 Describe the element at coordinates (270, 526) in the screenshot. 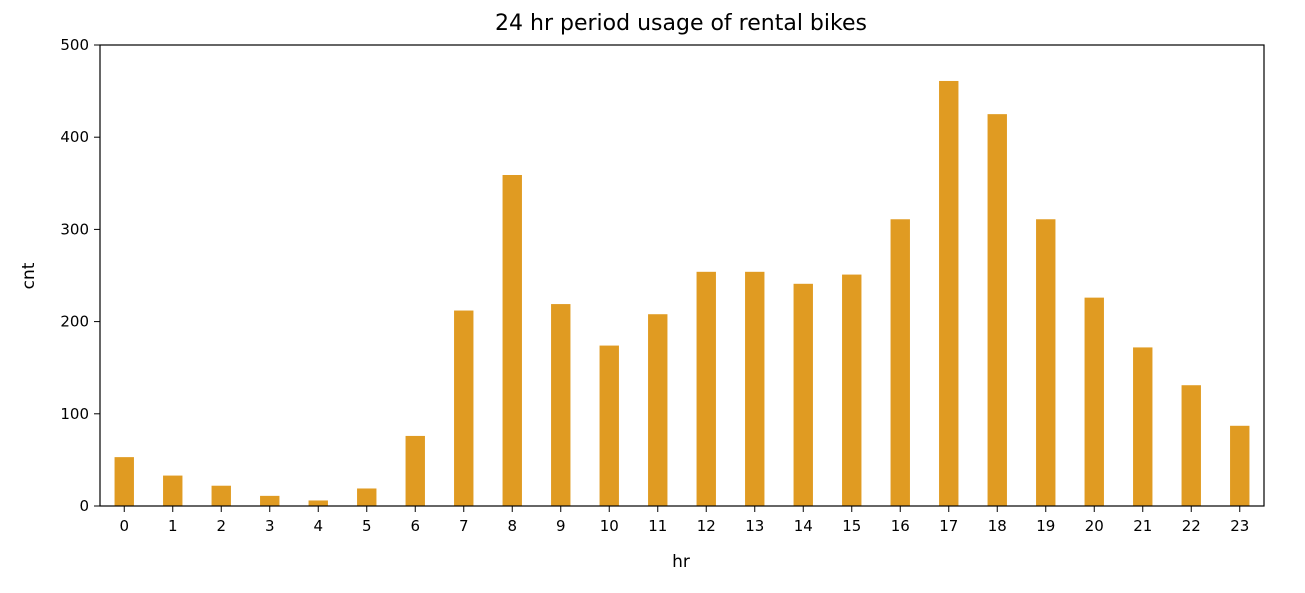

I see `x-tick-label-3: 3` at that location.